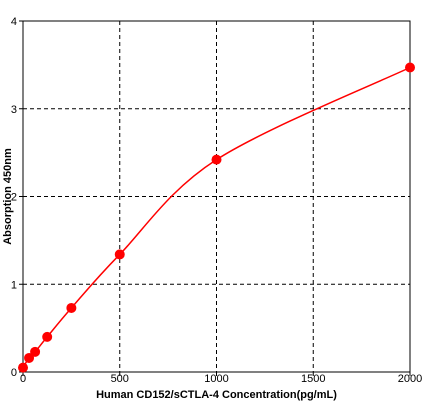  I want to click on y-tick-label: 1, so click(14, 285).